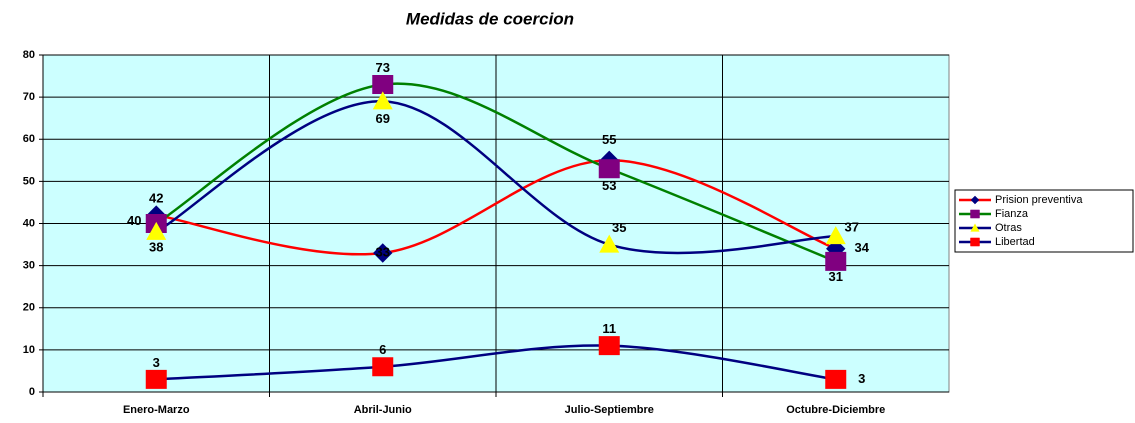 The image size is (1135, 423). What do you see at coordinates (32, 392) in the screenshot?
I see `y-tick-label: 0` at bounding box center [32, 392].